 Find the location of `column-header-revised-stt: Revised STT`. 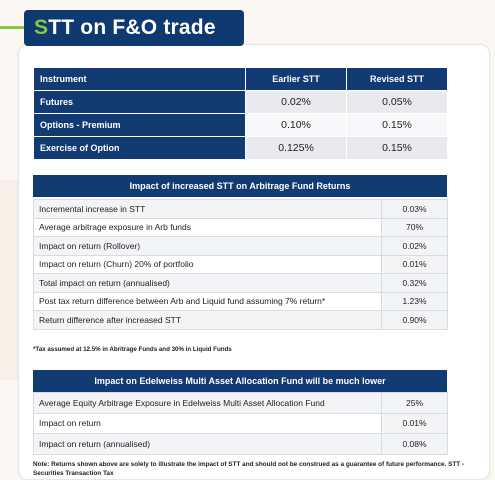

column-header-revised-stt: Revised STT is located at coordinates (397, 79).